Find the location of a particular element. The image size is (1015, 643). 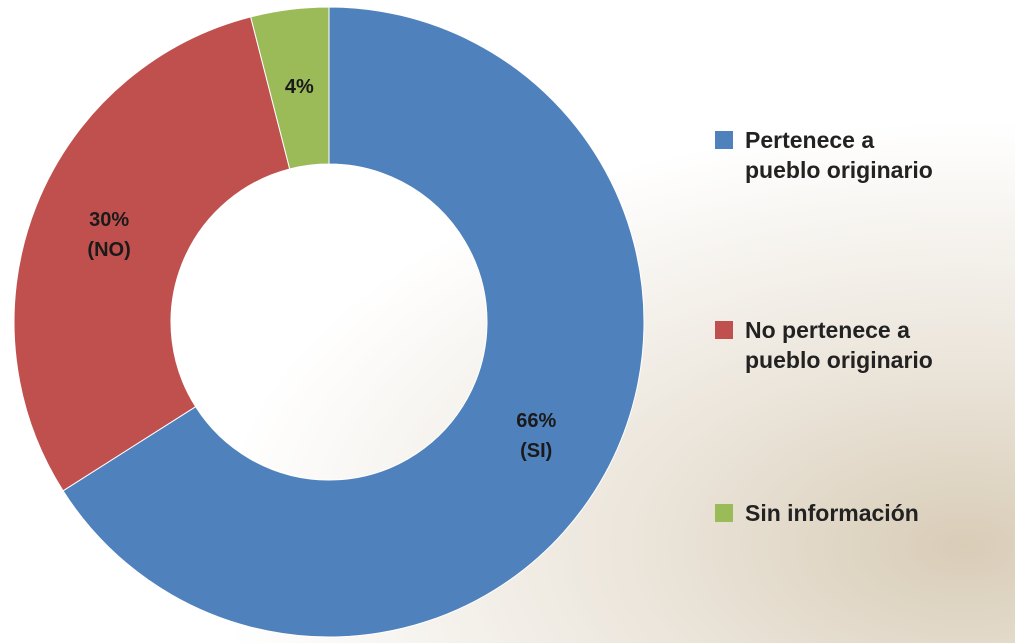

data-label: 66% (SI) is located at coordinates (536, 435).